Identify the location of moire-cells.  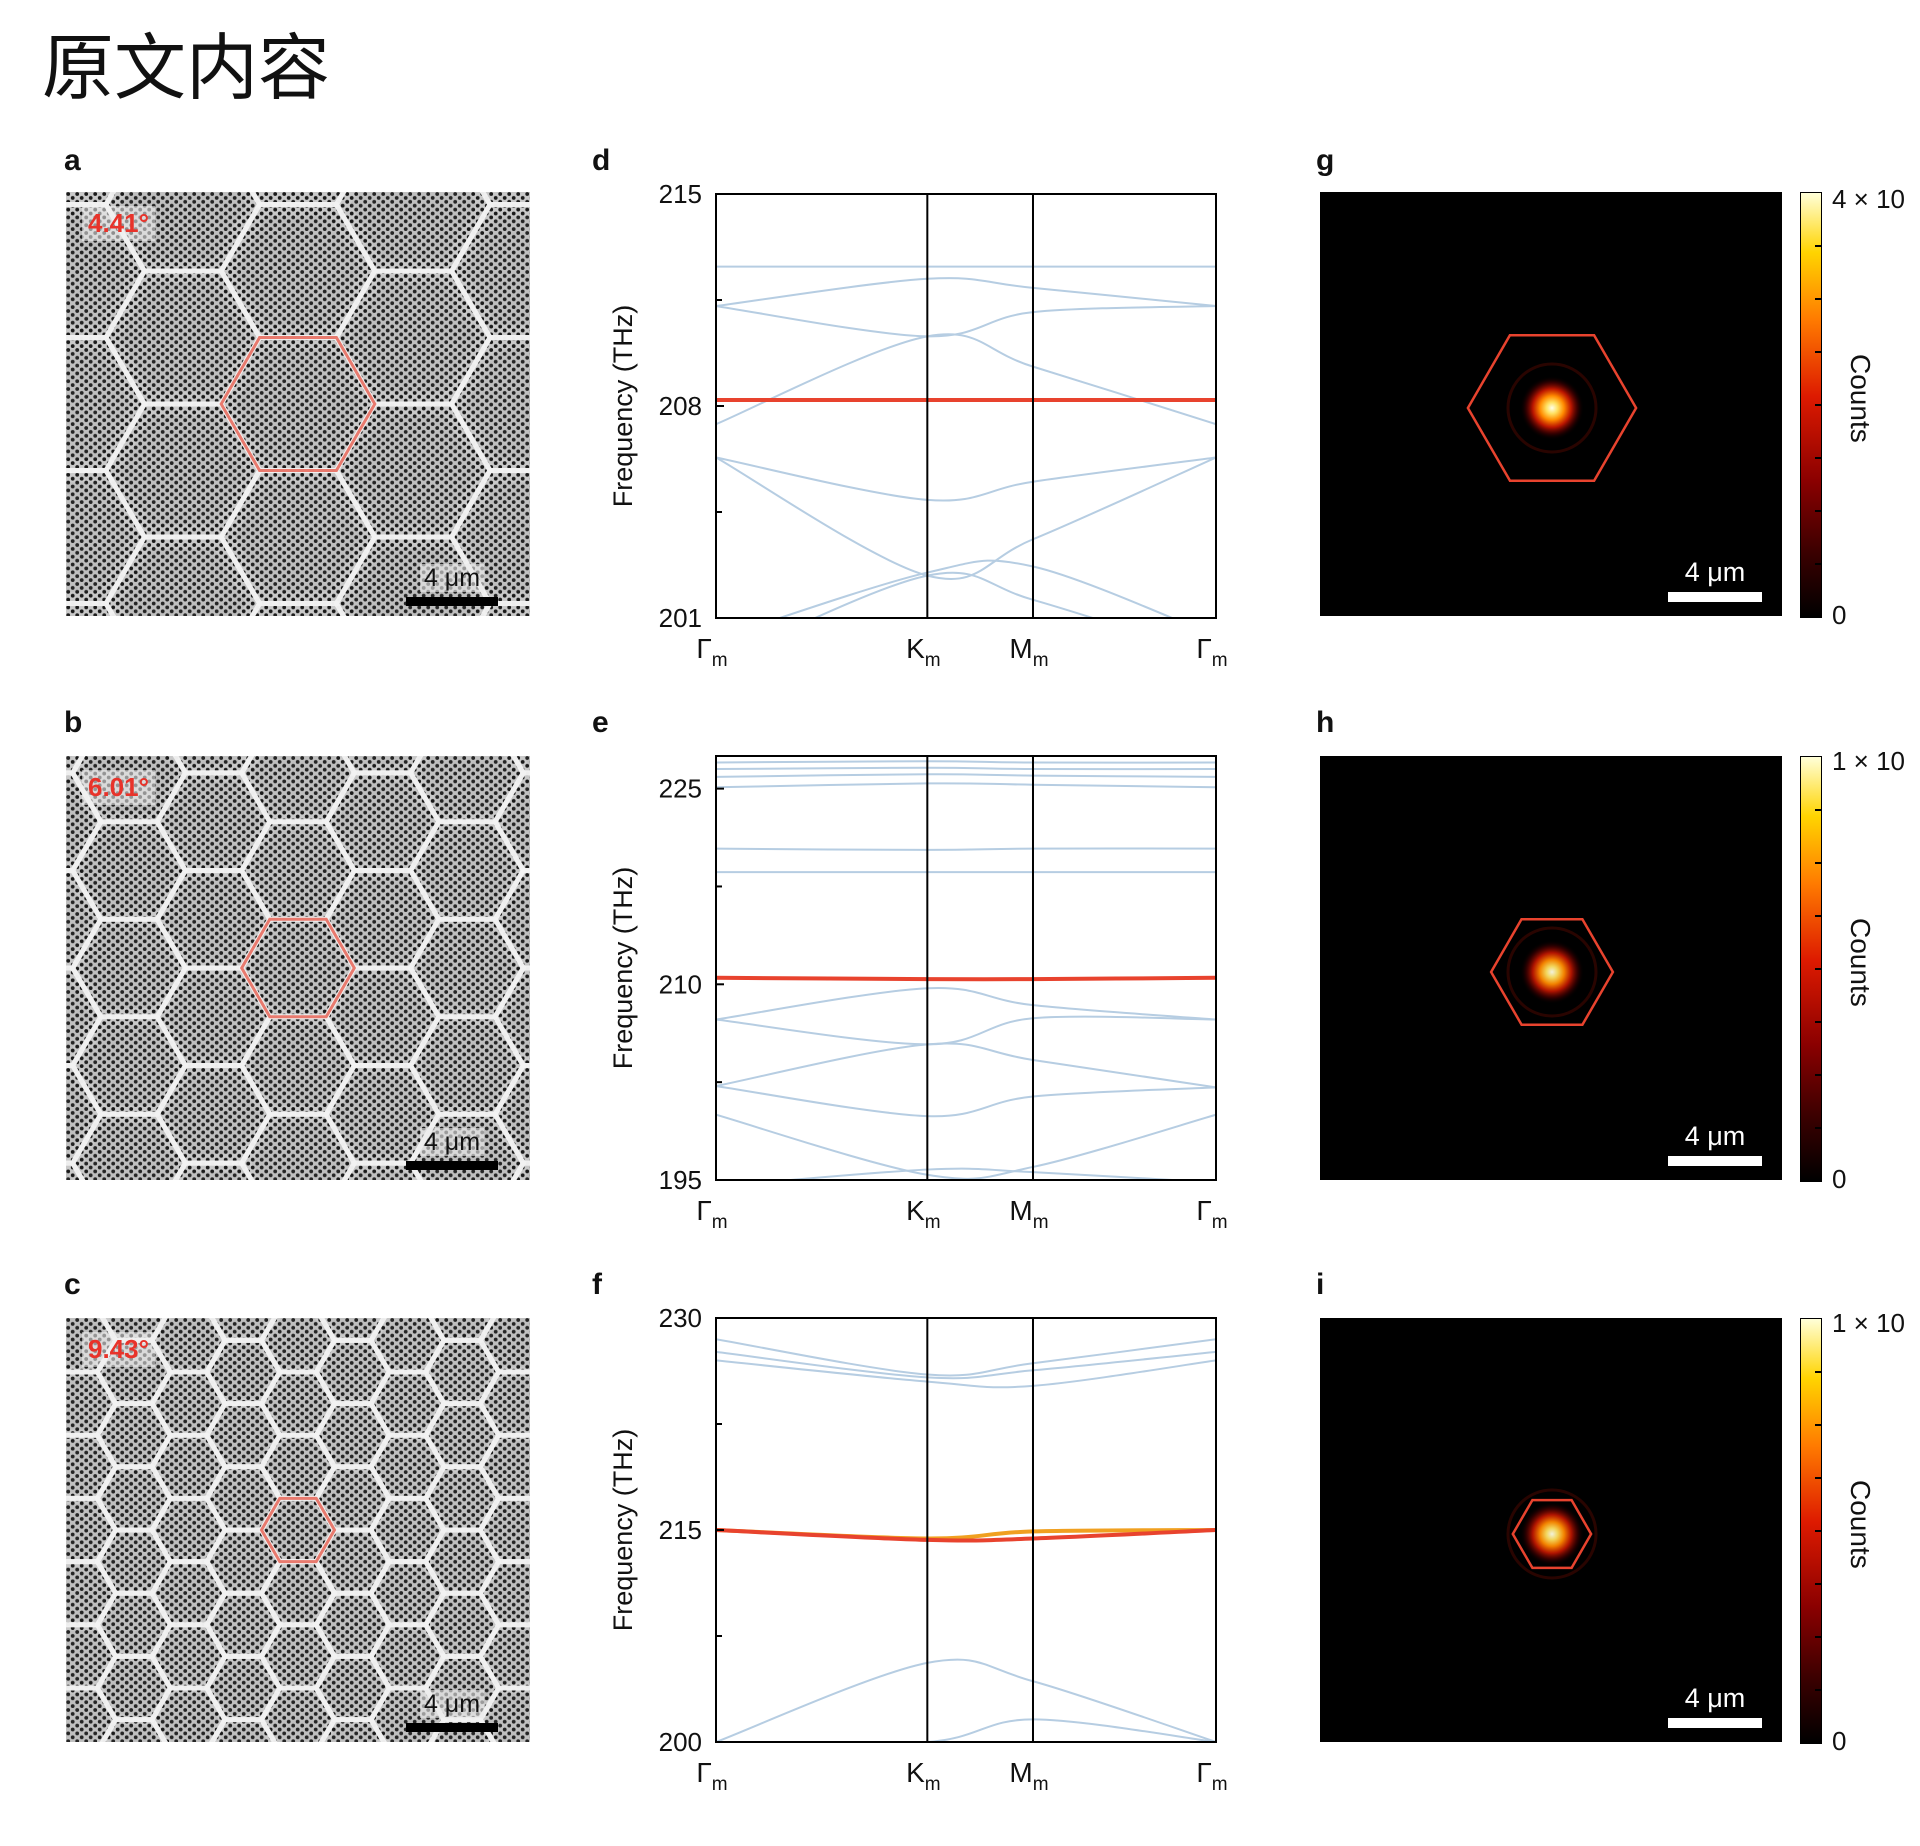
(298, 1530).